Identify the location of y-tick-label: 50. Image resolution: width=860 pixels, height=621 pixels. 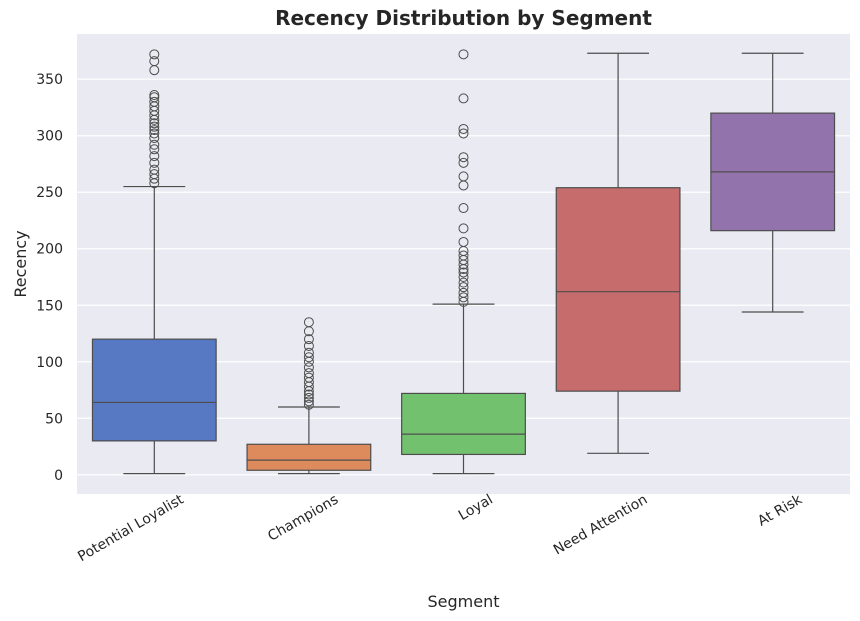
(54, 419).